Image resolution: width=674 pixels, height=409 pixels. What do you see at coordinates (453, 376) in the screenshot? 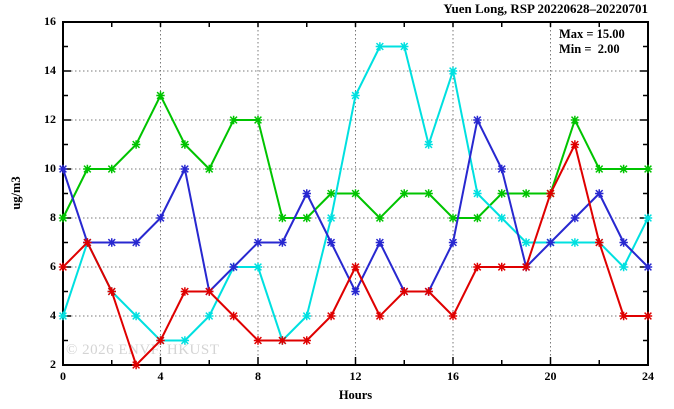
I see `x-tick-label-16: 16` at bounding box center [453, 376].